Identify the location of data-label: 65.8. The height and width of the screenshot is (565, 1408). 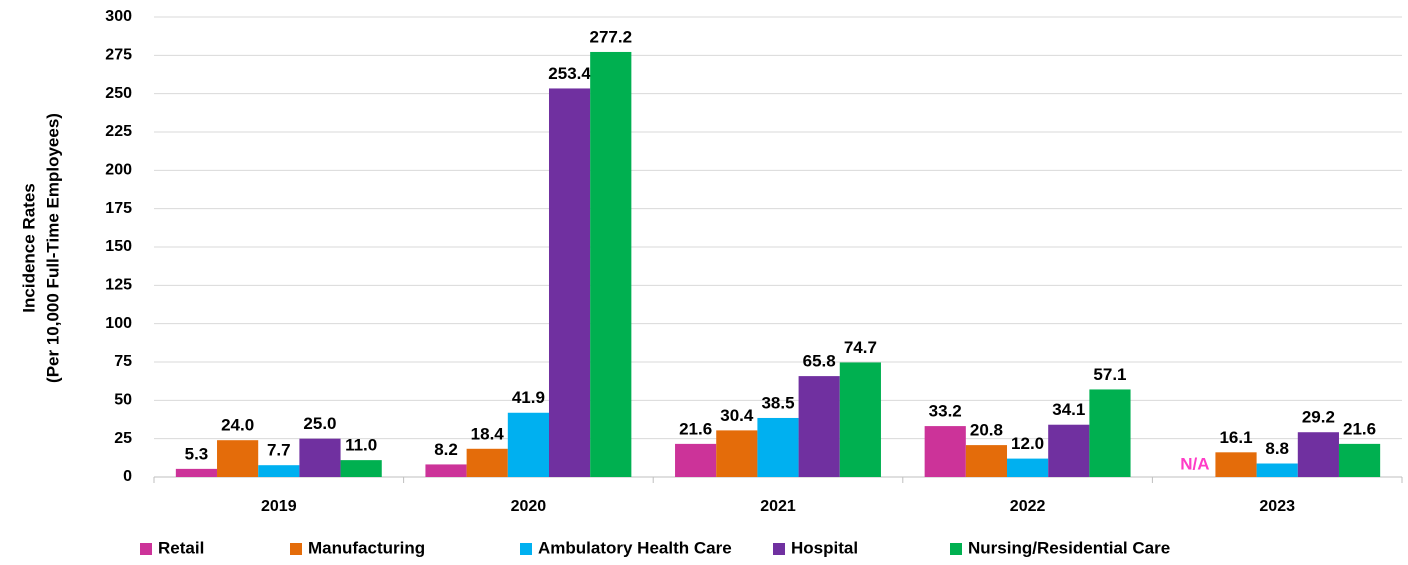
(819, 361).